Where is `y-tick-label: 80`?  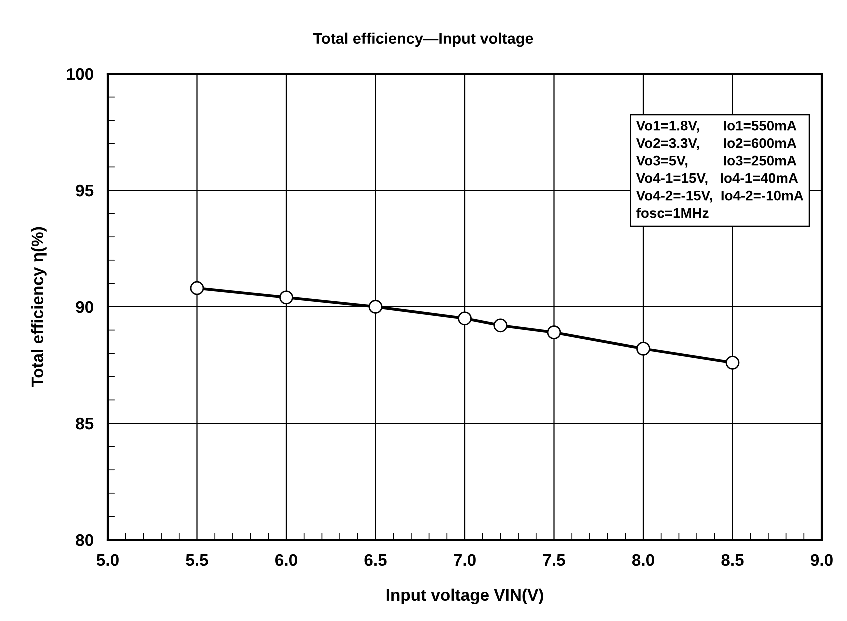 y-tick-label: 80 is located at coordinates (85, 540).